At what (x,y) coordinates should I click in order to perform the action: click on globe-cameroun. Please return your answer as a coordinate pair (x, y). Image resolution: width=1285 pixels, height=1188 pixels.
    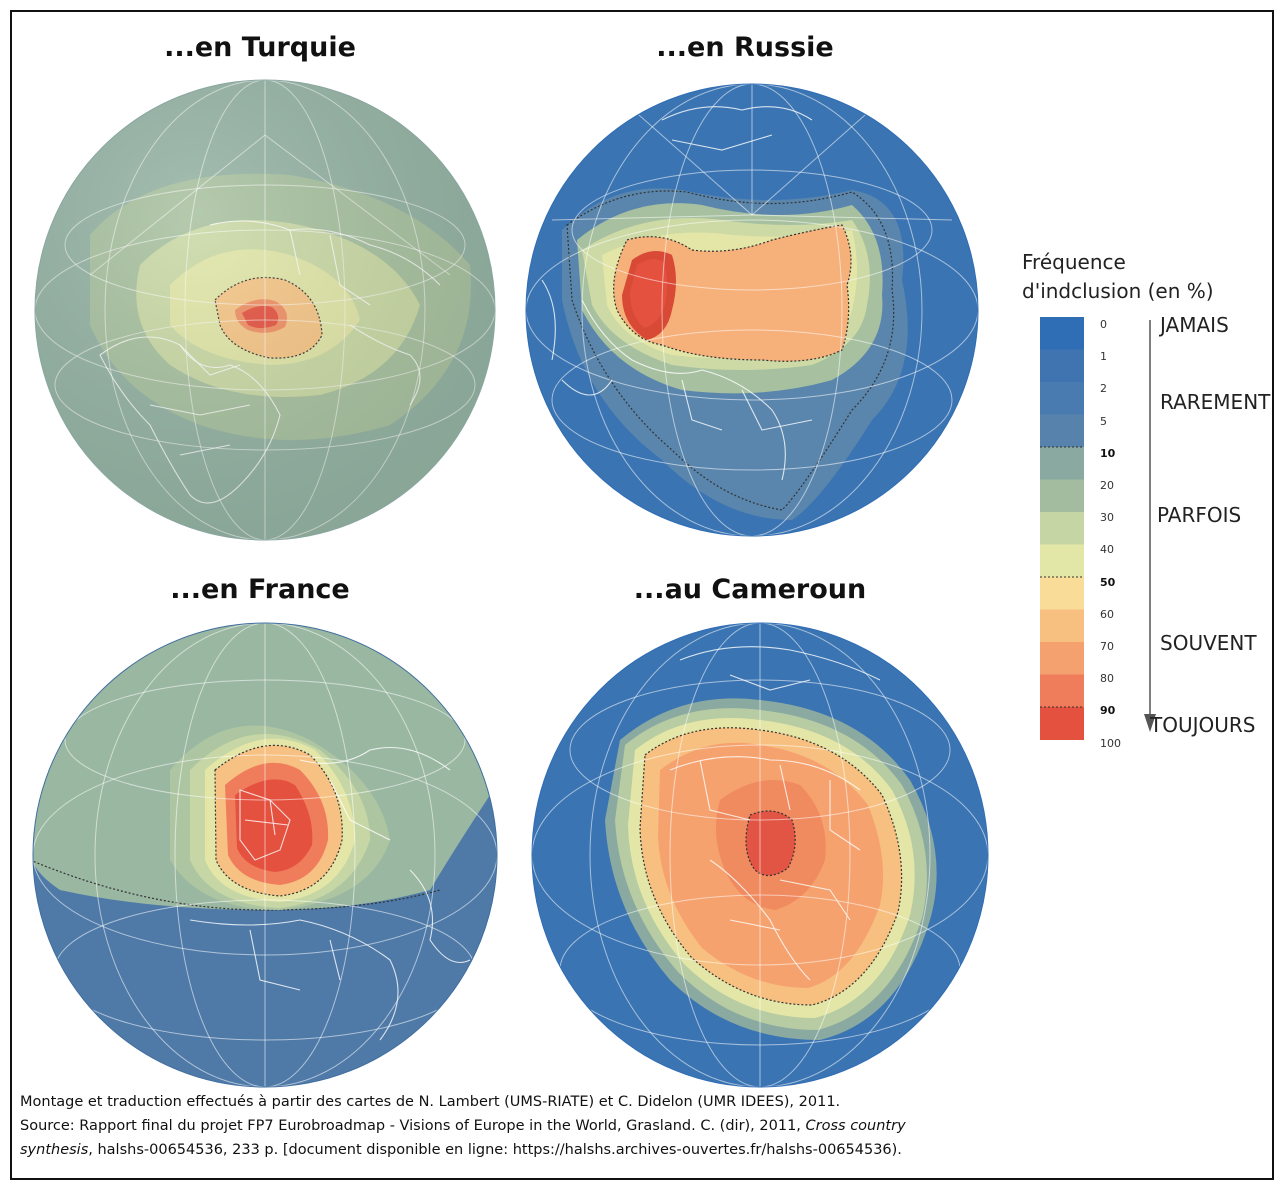
    Looking at the image, I should click on (760, 855).